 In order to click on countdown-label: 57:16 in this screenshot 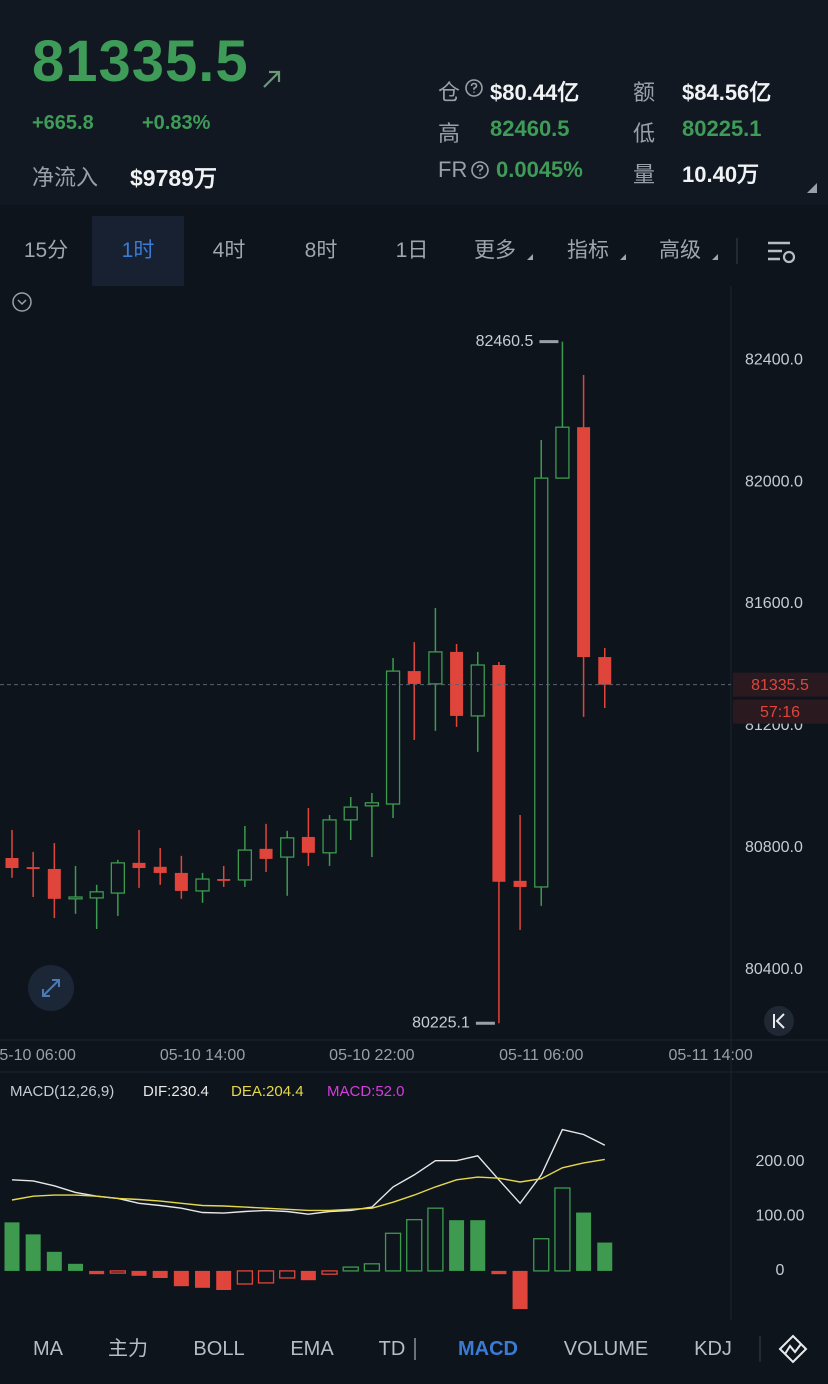, I will do `click(780, 712)`.